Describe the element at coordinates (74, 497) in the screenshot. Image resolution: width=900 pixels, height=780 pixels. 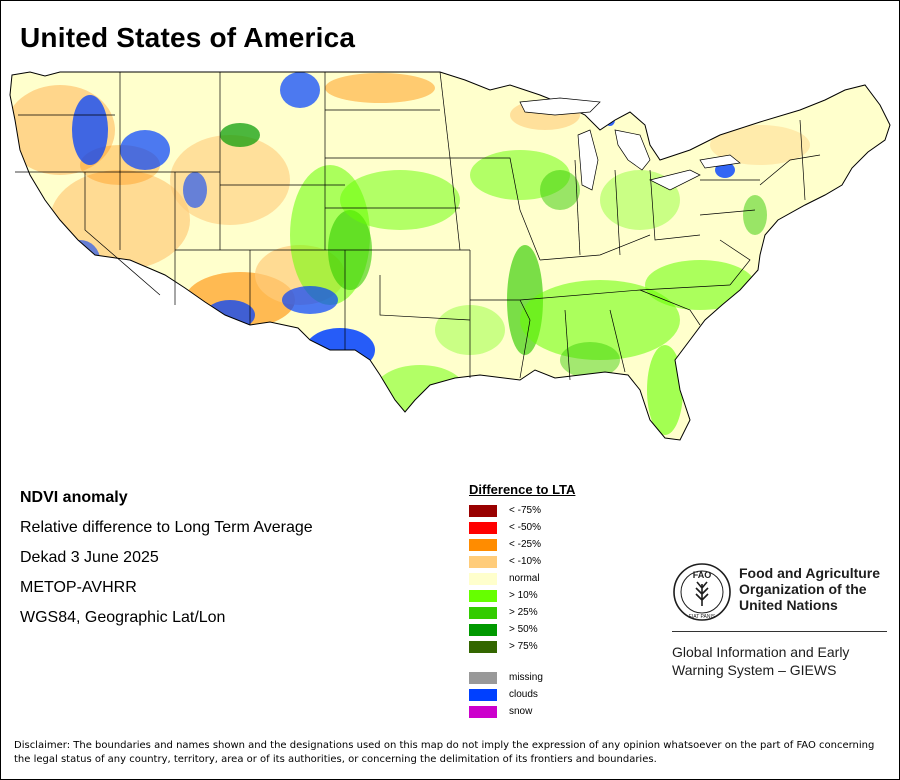
I see `product-name: NDVI anomaly` at that location.